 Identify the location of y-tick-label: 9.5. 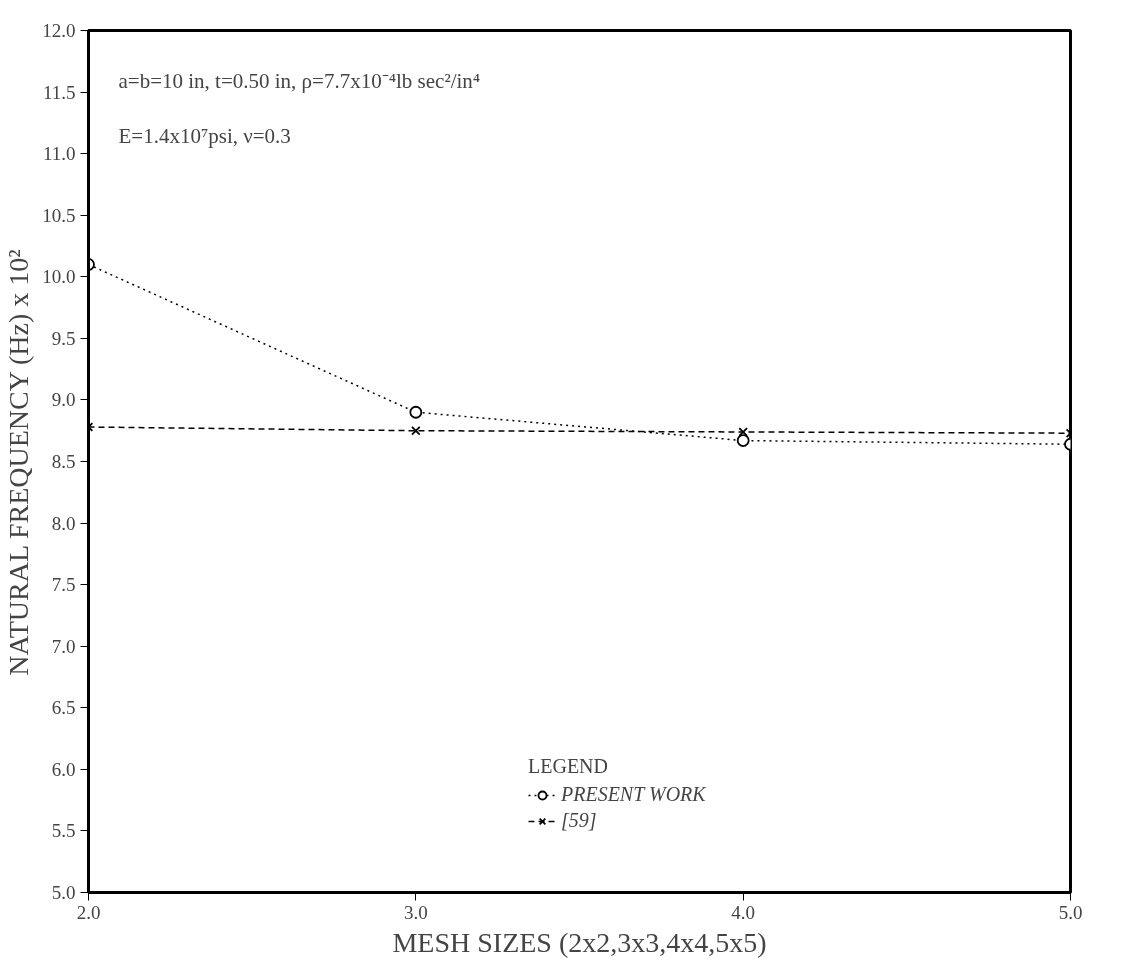
(63, 338).